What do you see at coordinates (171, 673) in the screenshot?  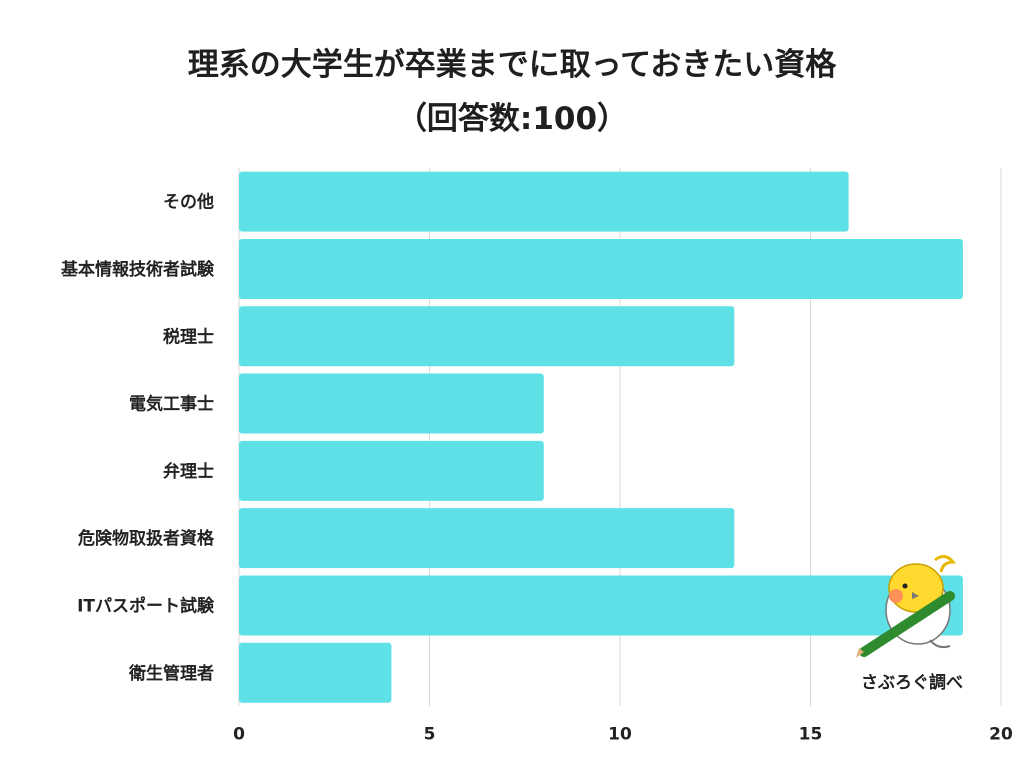 I see `category-label: 衛生管理者` at bounding box center [171, 673].